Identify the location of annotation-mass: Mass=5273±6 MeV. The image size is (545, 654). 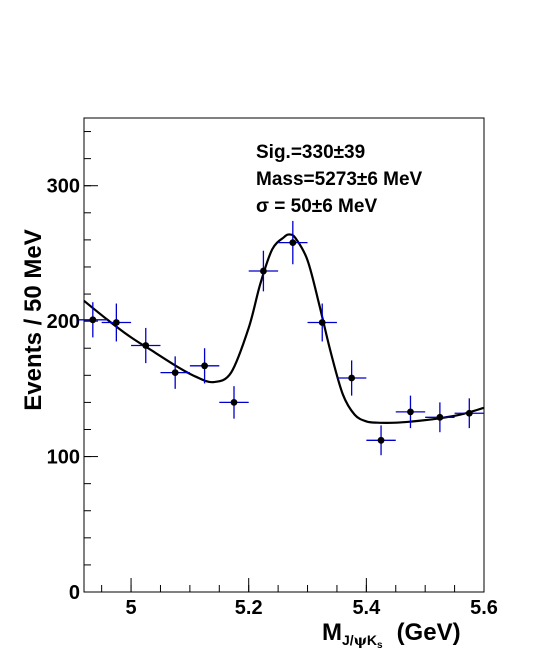
(339, 179).